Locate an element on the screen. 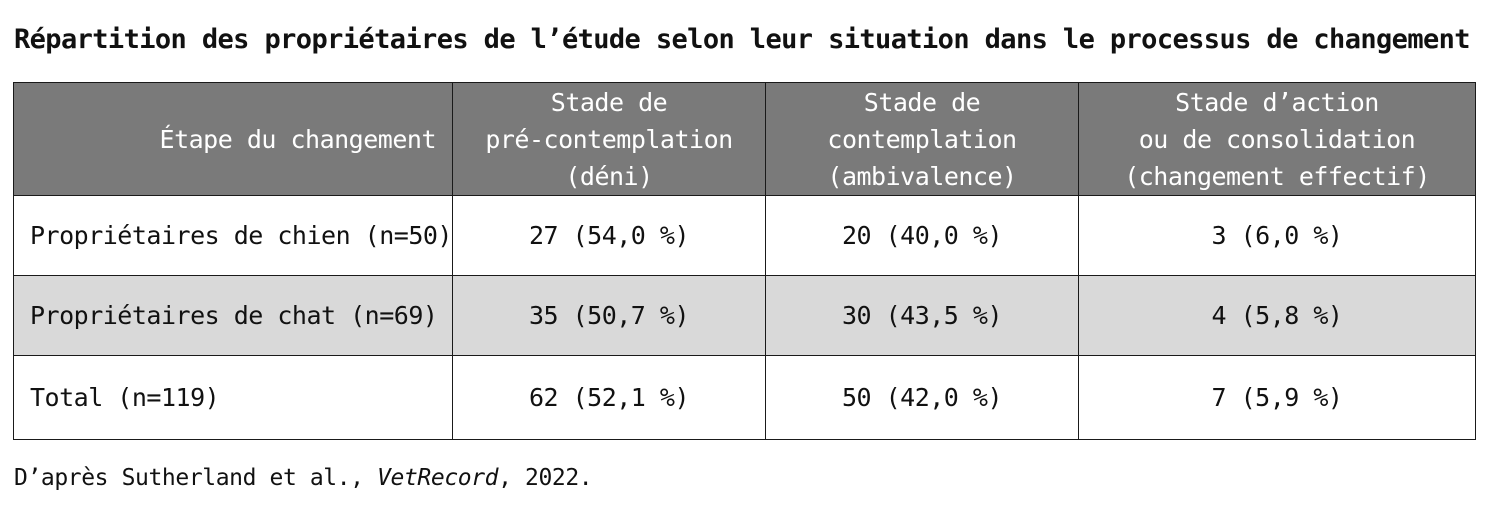  header-line: (déni) is located at coordinates (609, 176).